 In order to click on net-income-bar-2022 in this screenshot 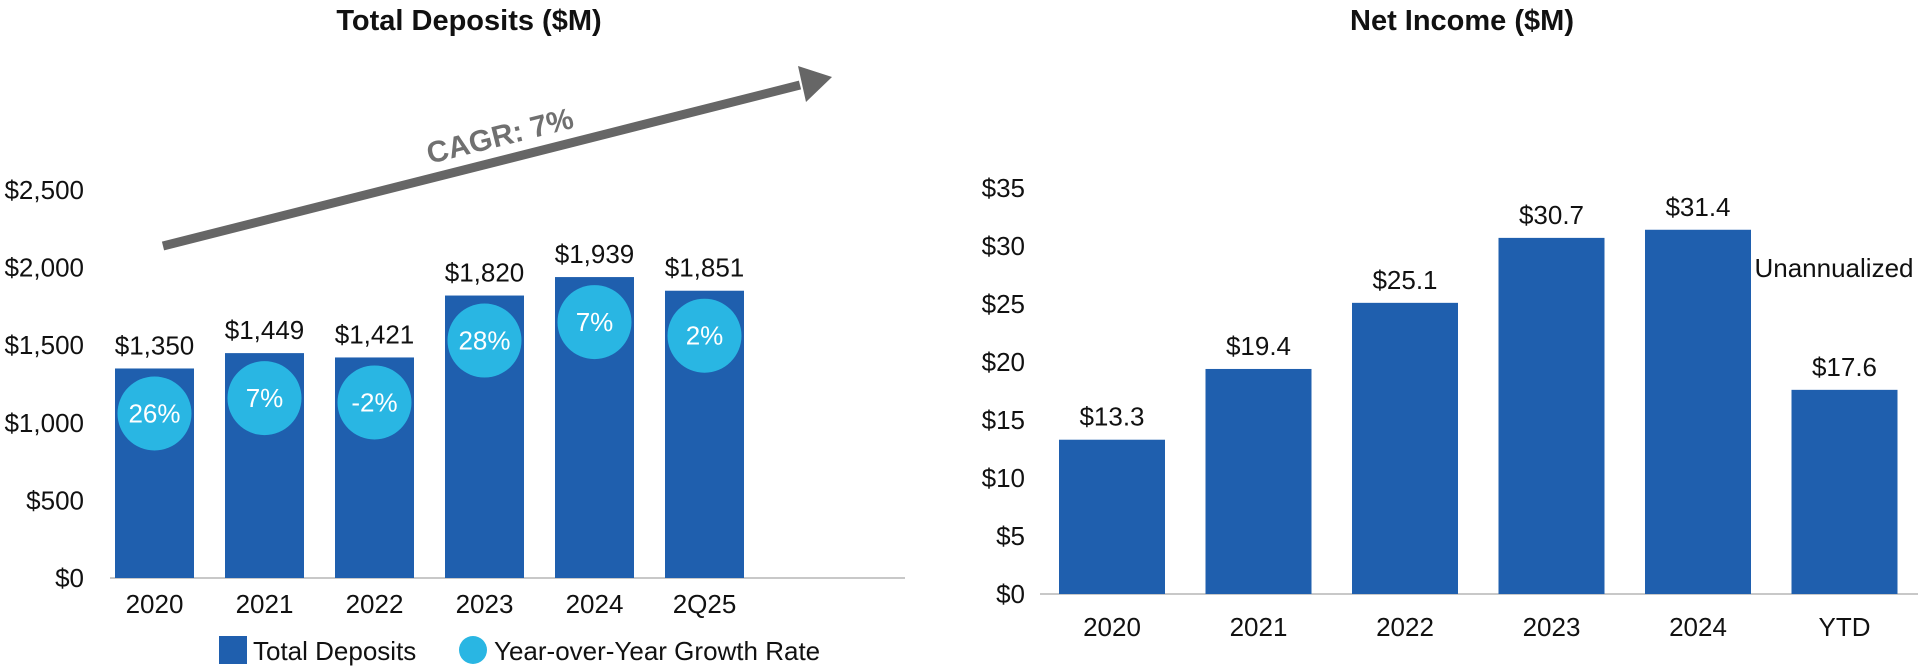, I will do `click(1405, 448)`.